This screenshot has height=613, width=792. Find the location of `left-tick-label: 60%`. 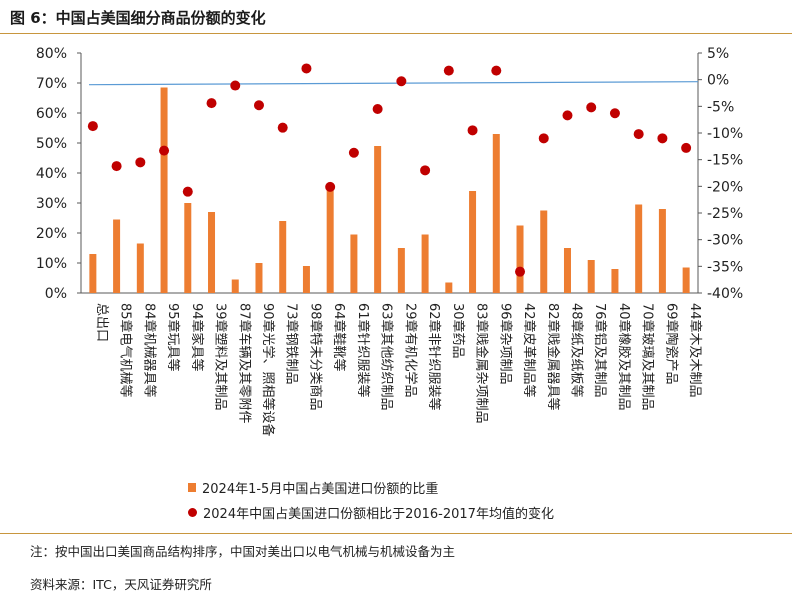

left-tick-label: 60% is located at coordinates (51, 114).